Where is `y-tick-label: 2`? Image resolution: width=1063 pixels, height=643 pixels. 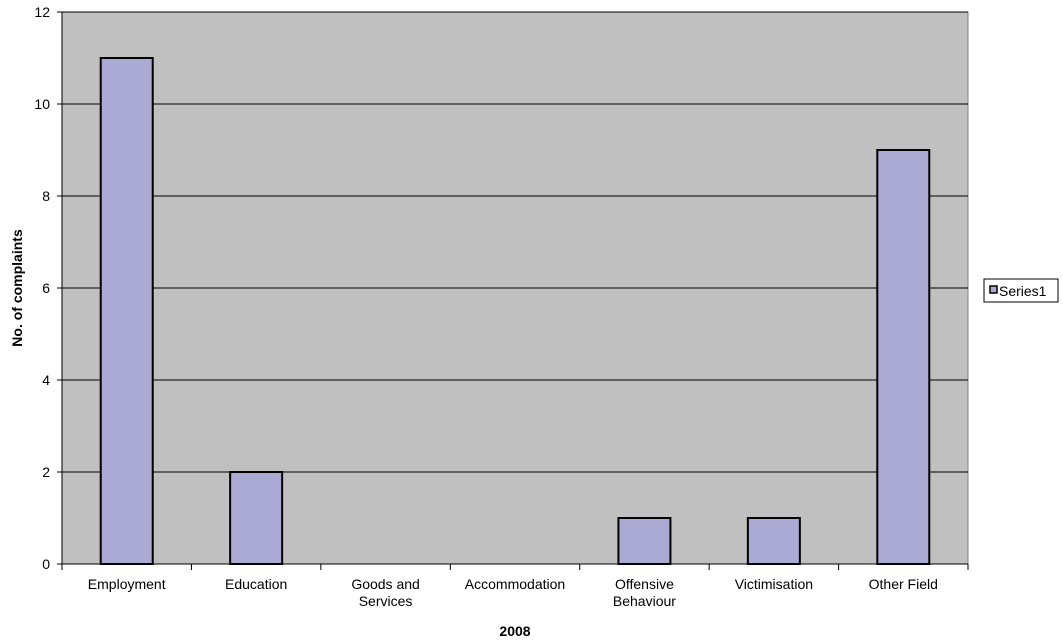 y-tick-label: 2 is located at coordinates (46, 472).